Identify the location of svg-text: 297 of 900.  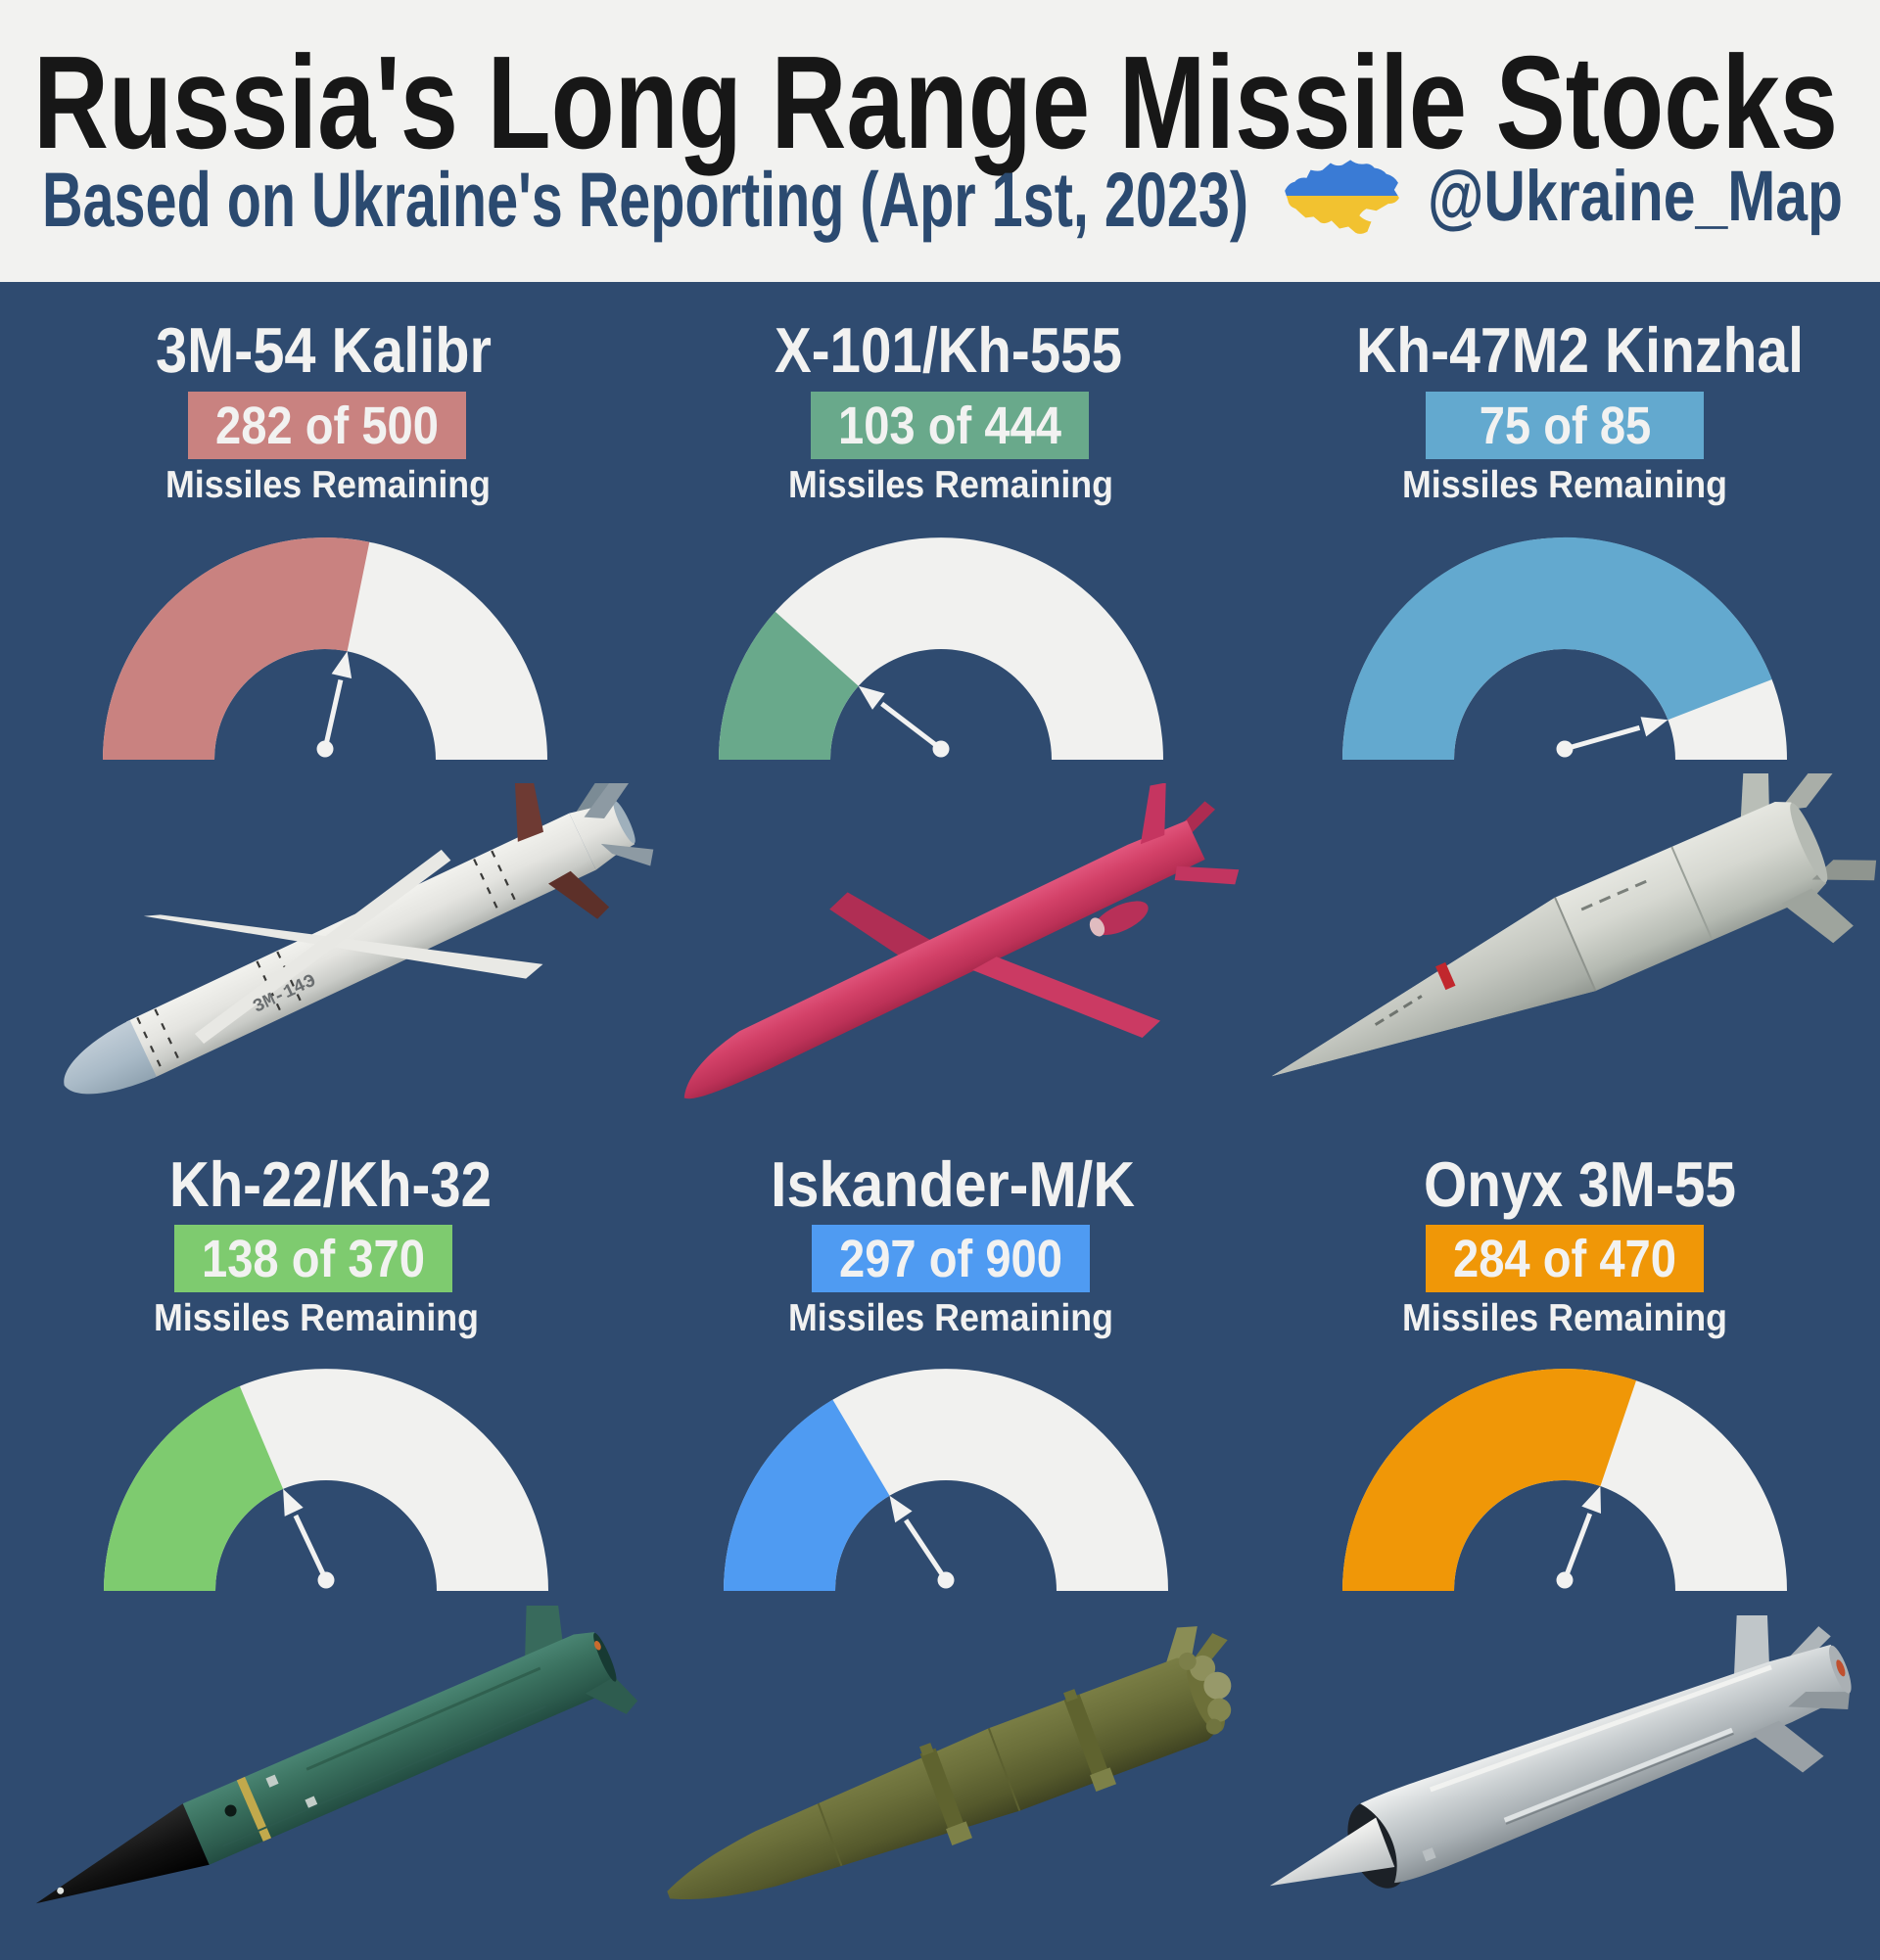
(950, 1259).